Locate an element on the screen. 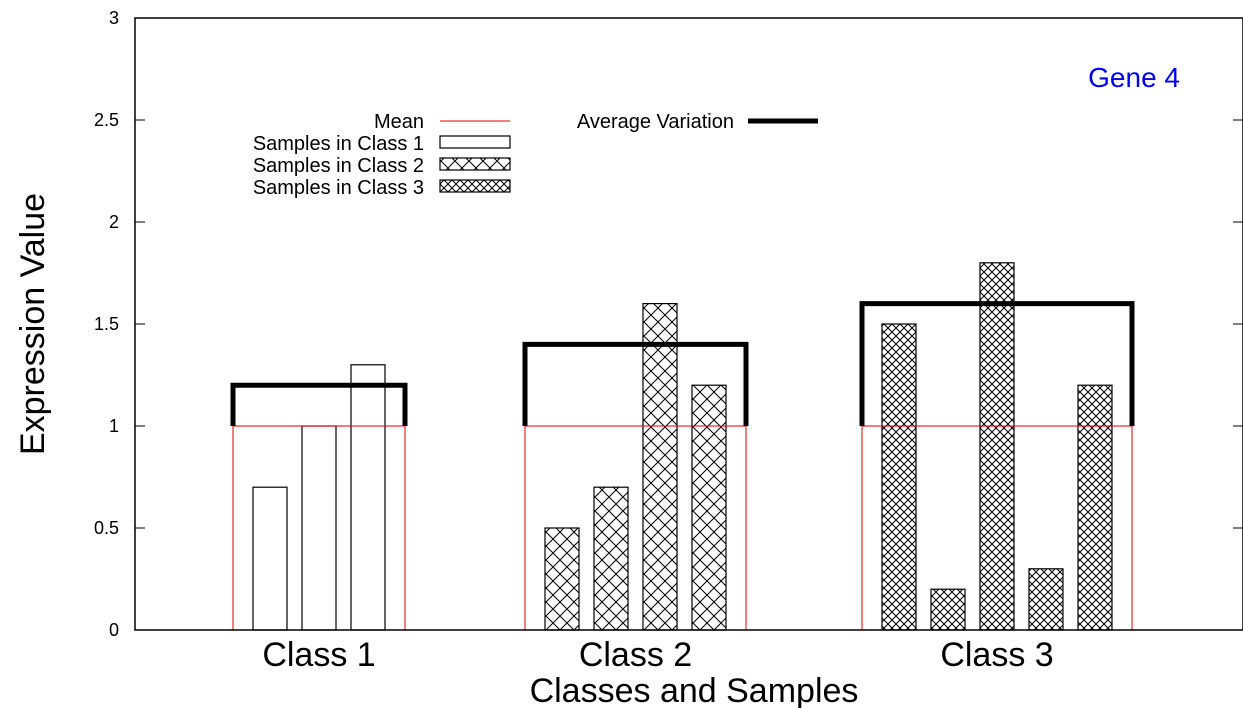 The image size is (1243, 708). bar-class3-sample1 is located at coordinates (899, 477).